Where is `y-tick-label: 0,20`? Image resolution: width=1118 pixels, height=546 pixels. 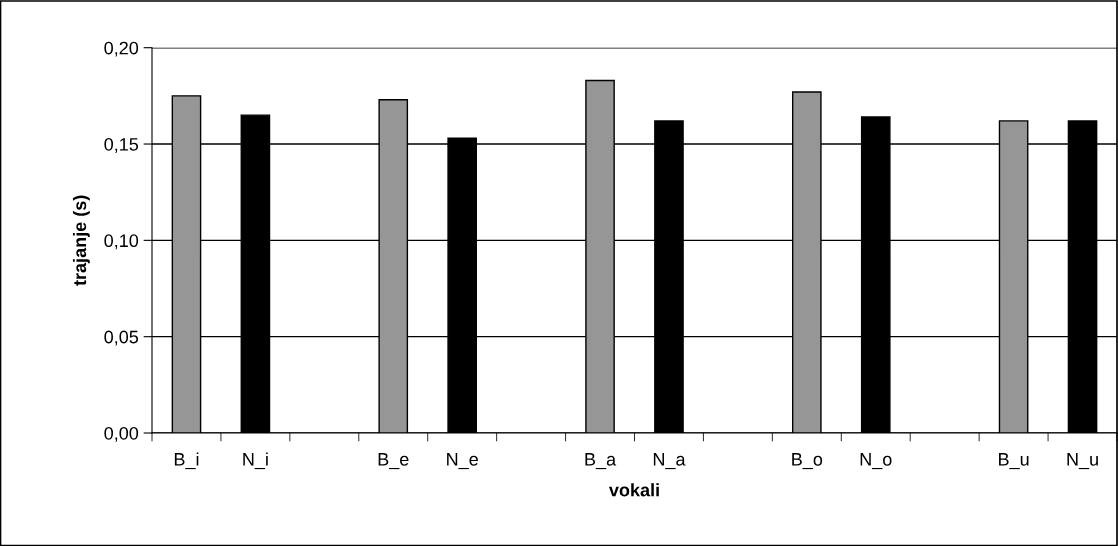 y-tick-label: 0,20 is located at coordinates (121, 49).